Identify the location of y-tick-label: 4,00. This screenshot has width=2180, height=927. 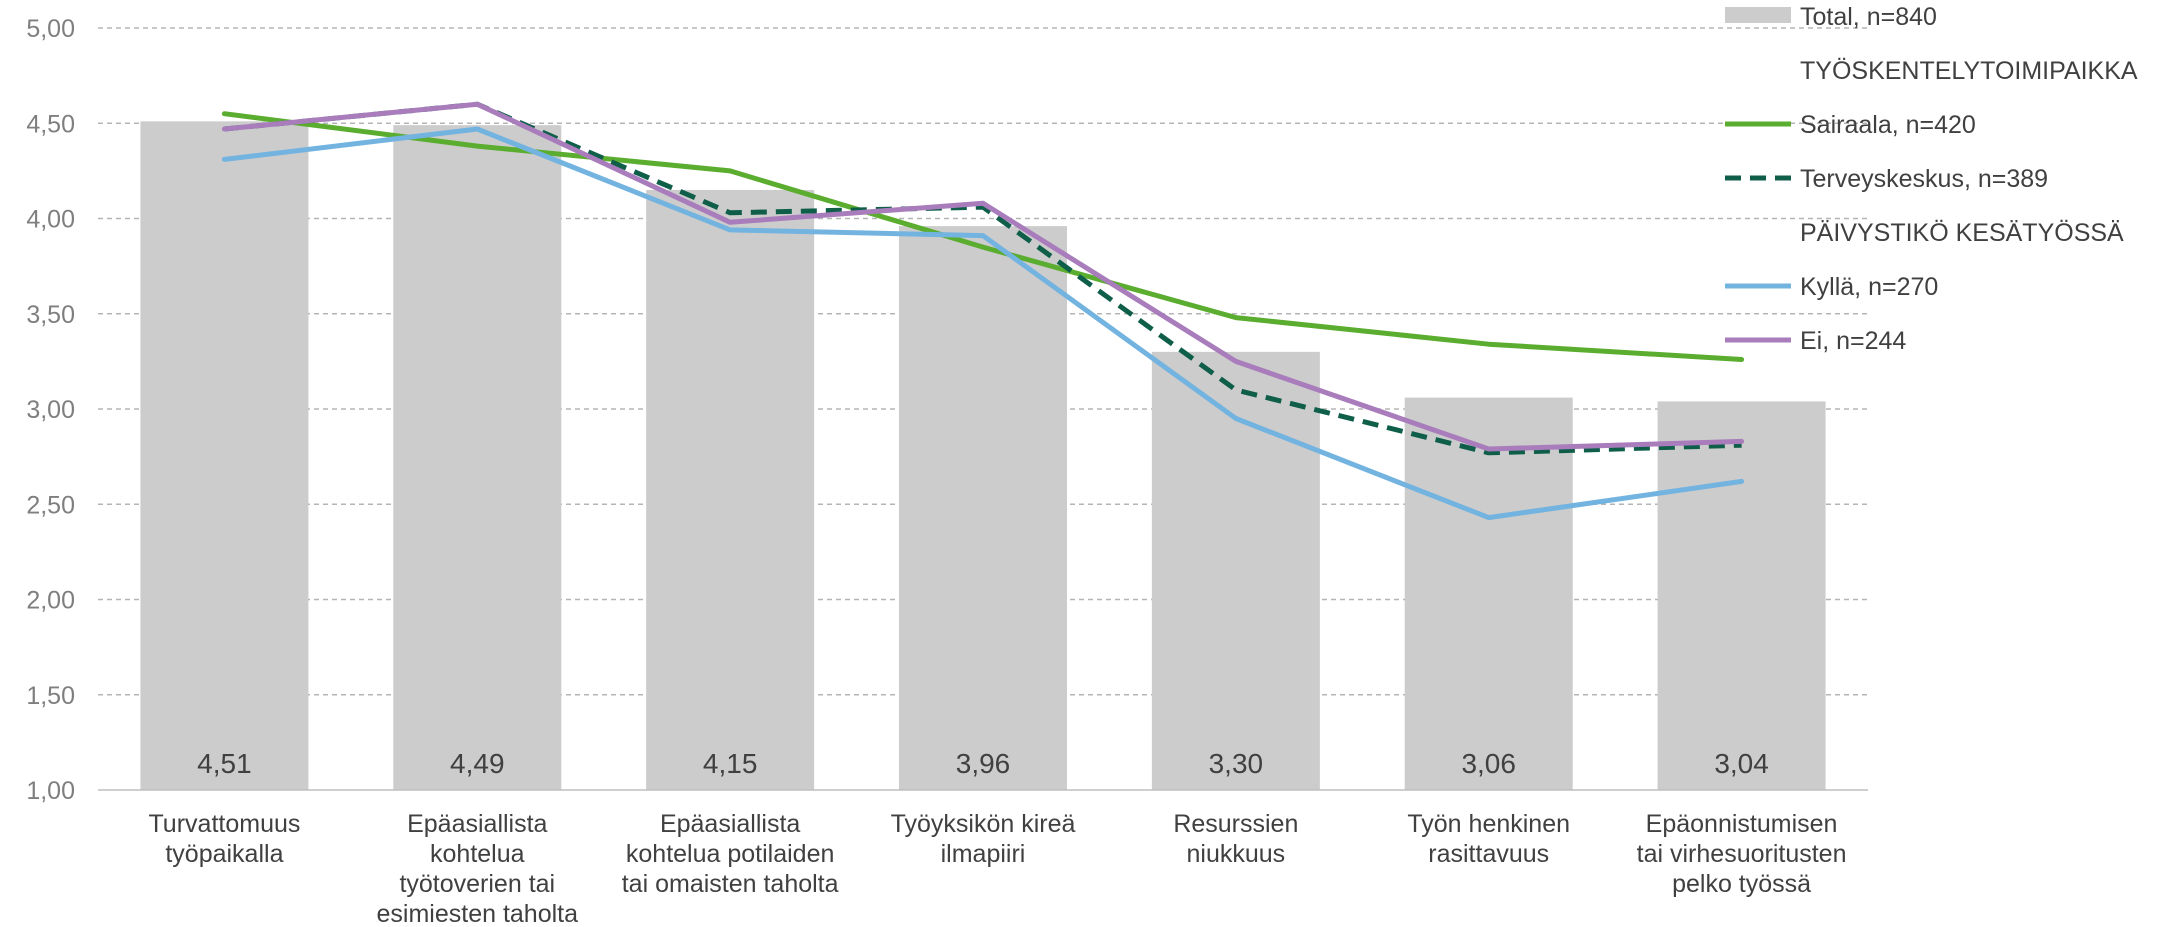
(50, 220).